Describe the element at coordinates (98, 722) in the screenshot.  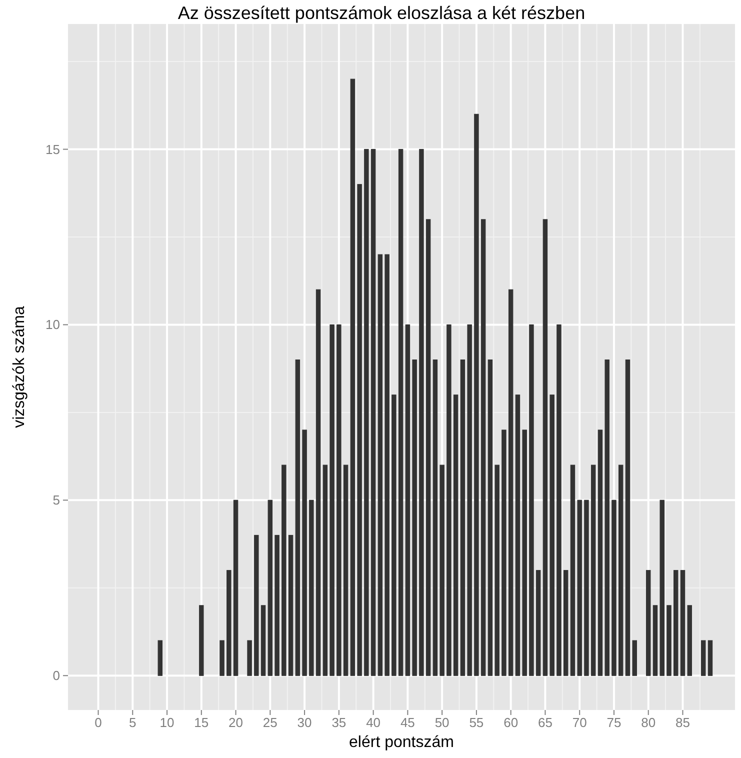
I see `x-tick-label: 0` at that location.